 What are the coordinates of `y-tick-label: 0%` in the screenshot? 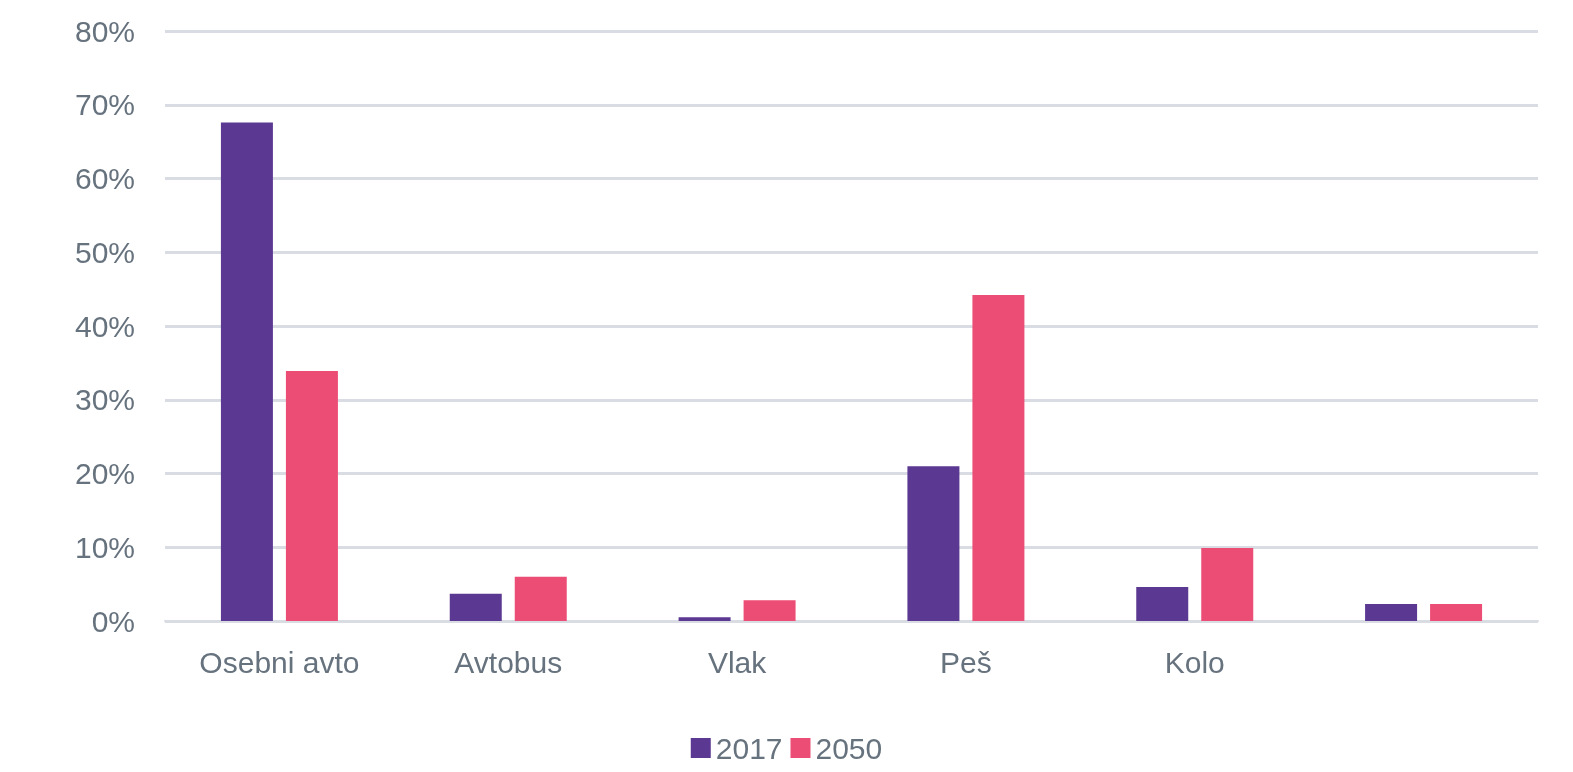 It's located at (113, 621).